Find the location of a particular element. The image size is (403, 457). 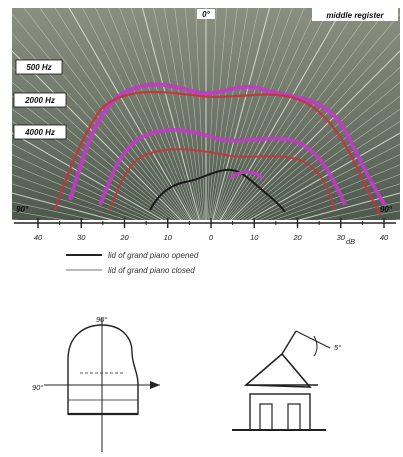

scale-ticks: 40 30 20 10 0 10 20 30 40 is located at coordinates (211, 230).